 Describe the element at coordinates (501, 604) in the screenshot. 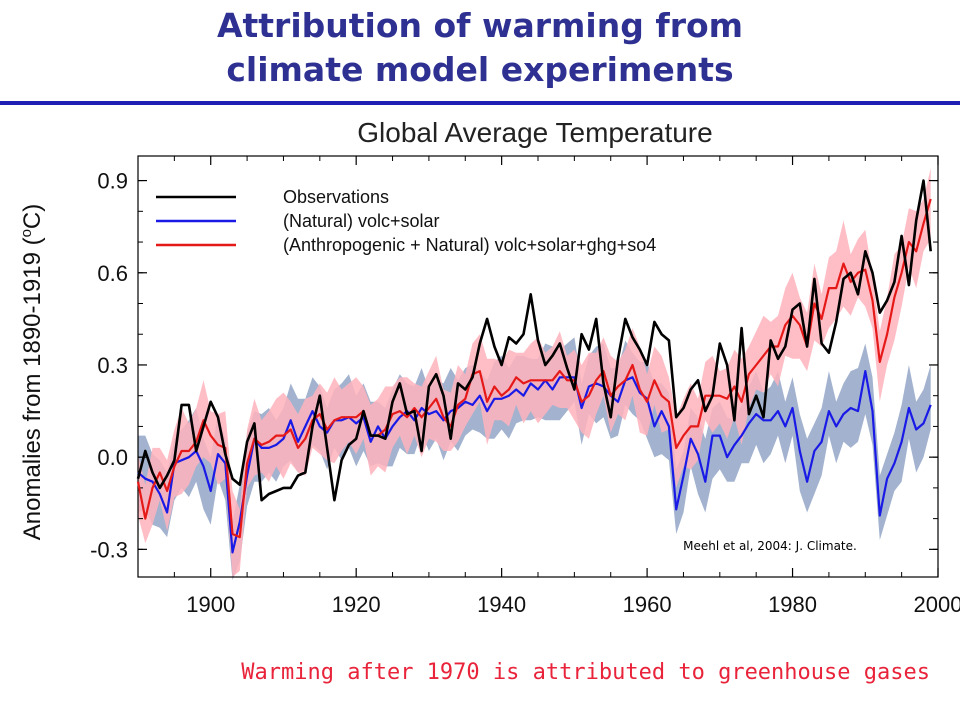

I see `x-tick-label: 1940` at that location.